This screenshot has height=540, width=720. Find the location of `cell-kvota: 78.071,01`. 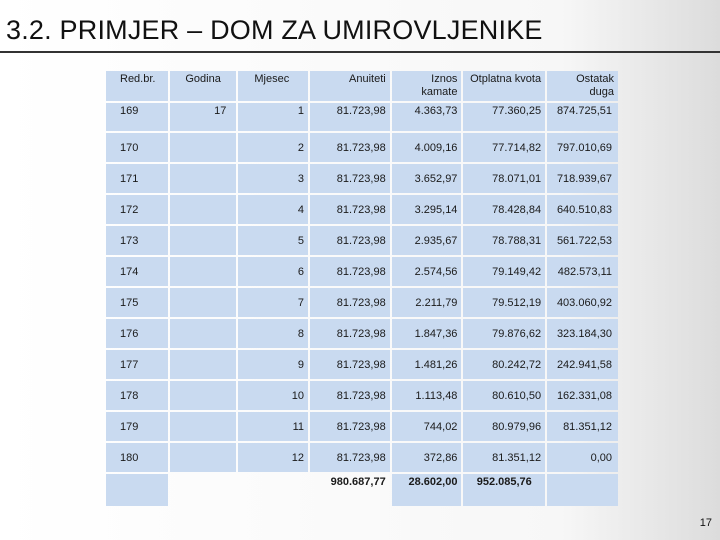

cell-kvota: 78.071,01 is located at coordinates (504, 178).